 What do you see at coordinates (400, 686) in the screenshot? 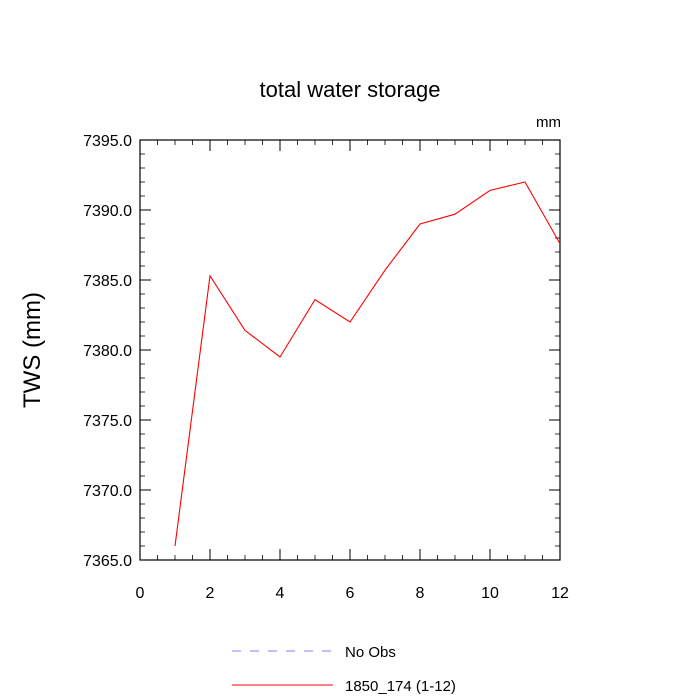
I see `legend-label-2: 1850_174 (1-12)` at bounding box center [400, 686].